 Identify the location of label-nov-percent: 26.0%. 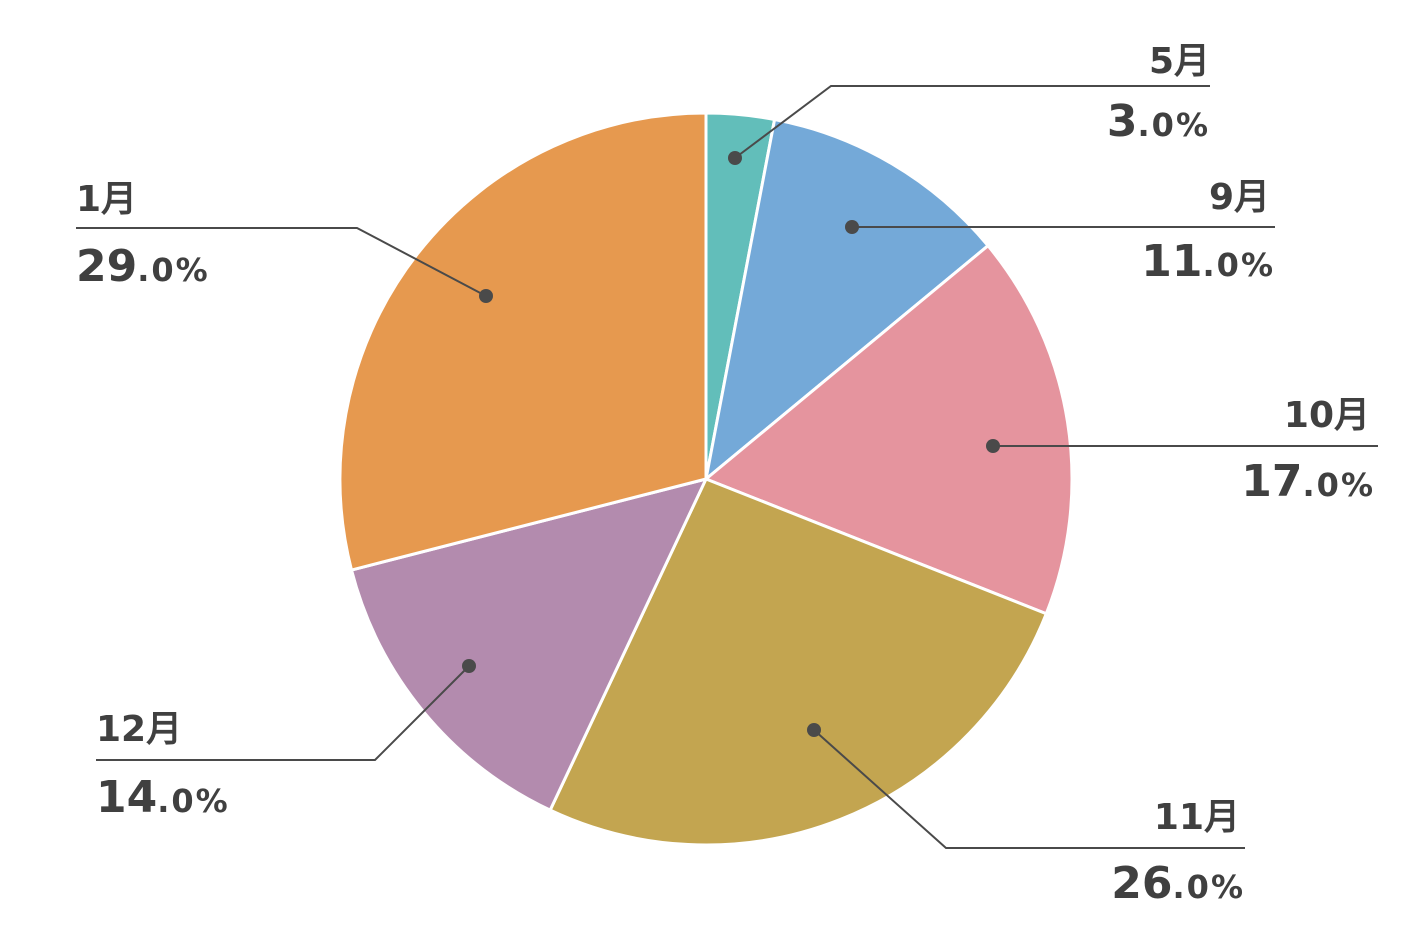
(1157, 884).